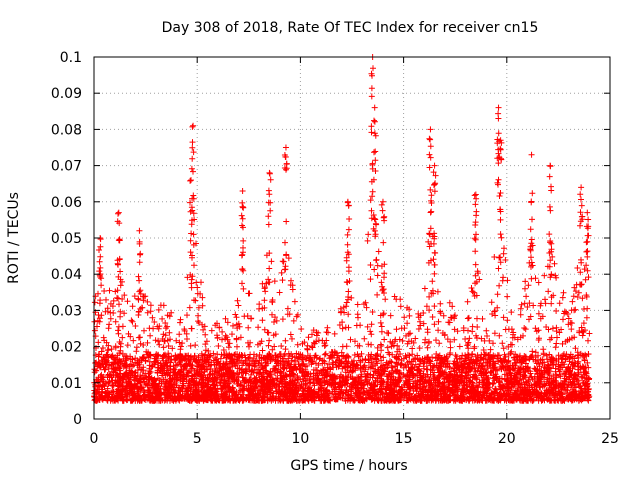  I want to click on y-tick-label: 0.1, so click(71, 58).